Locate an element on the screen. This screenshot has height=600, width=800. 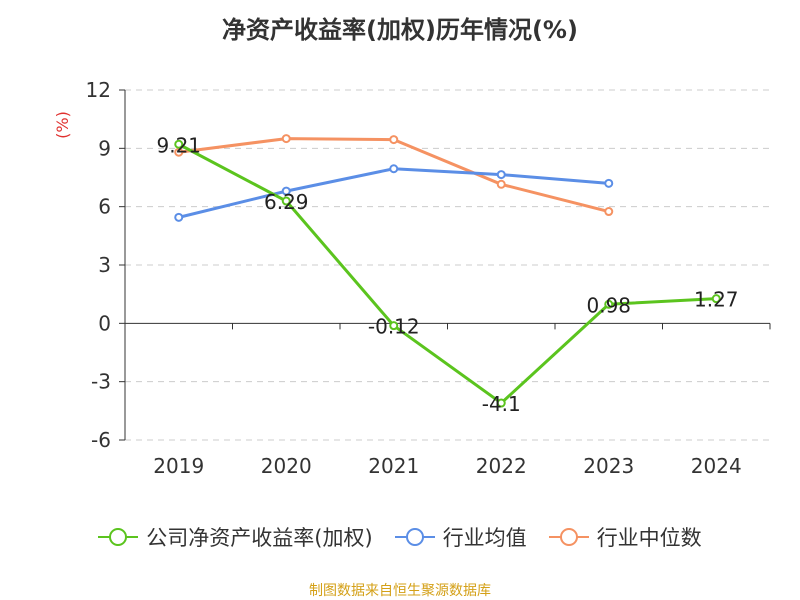
chart-title: 净资产收益率(加权)历年情况(%) is located at coordinates (400, 30).